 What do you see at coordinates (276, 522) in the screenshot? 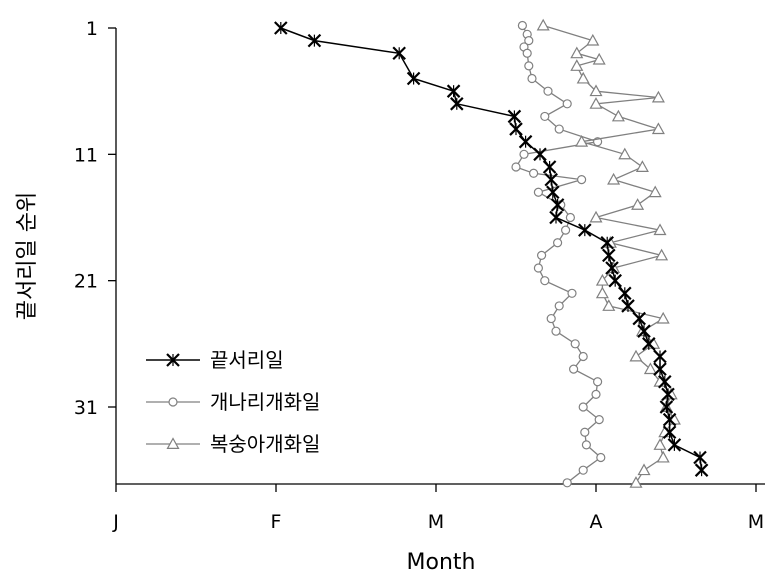
I see `x-tick-label: F` at bounding box center [276, 522].